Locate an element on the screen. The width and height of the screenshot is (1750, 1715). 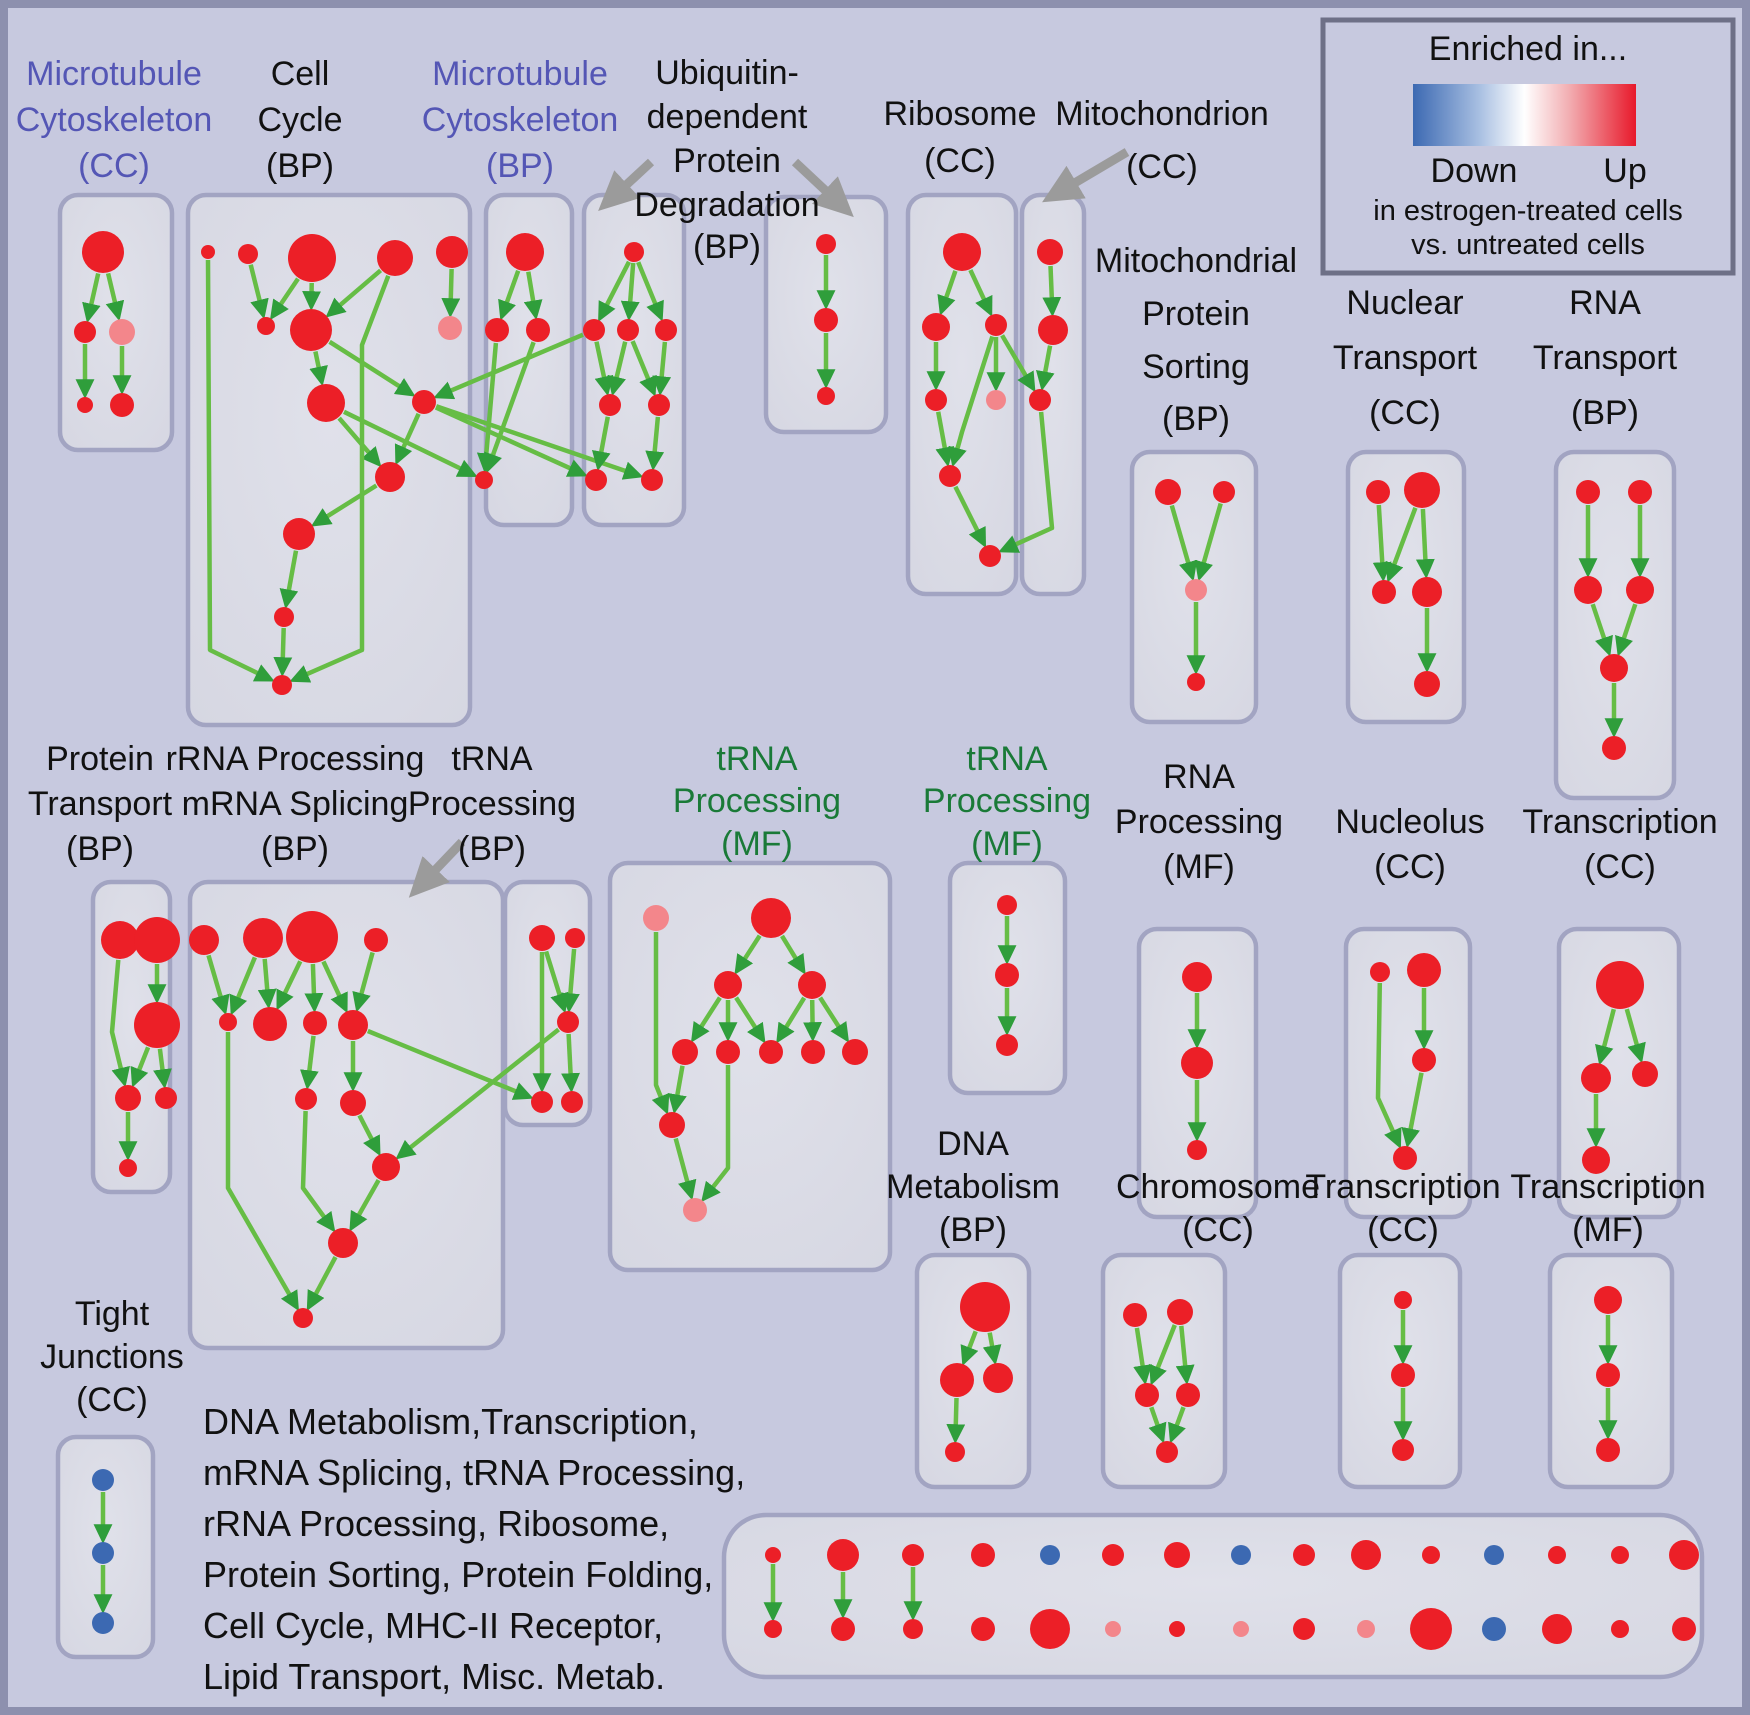
cluster-label-transcription-cc: Transcription is located at coordinates (1619, 822).